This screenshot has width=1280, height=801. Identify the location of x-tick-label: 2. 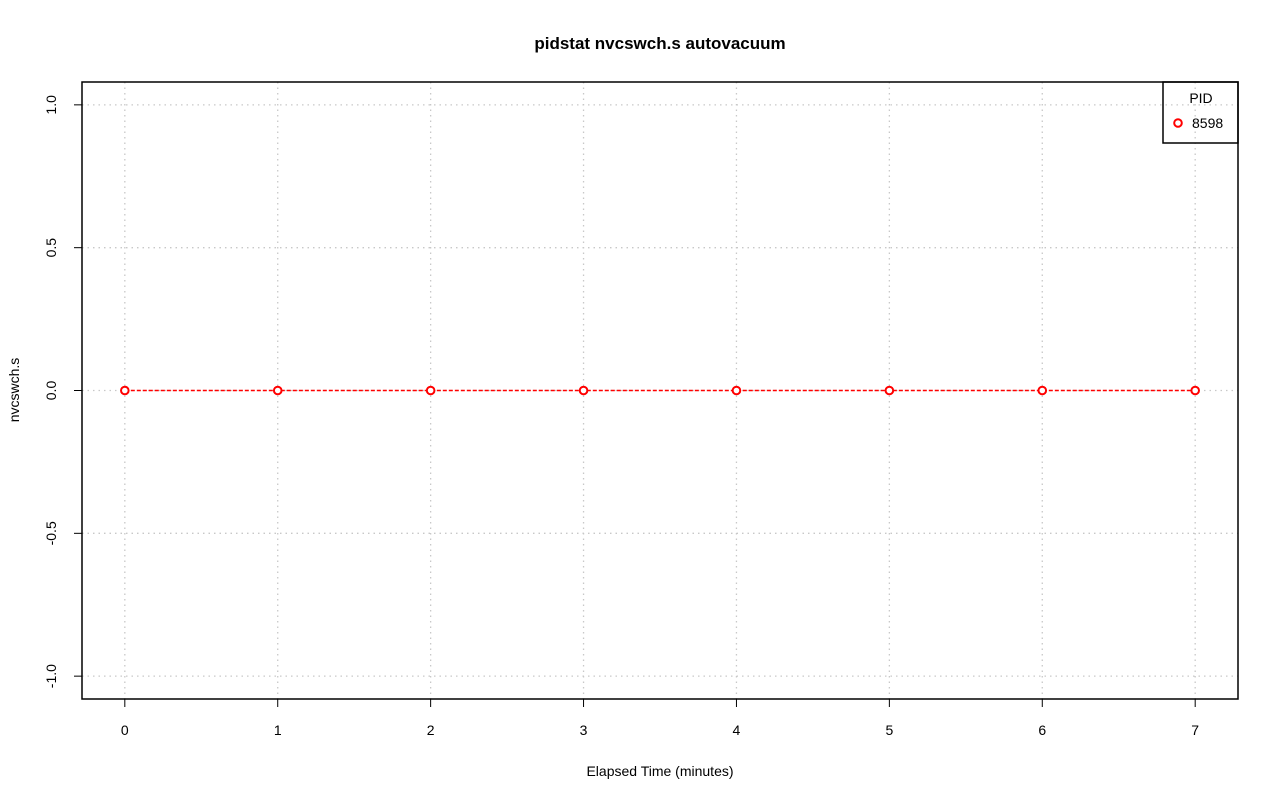
(431, 730).